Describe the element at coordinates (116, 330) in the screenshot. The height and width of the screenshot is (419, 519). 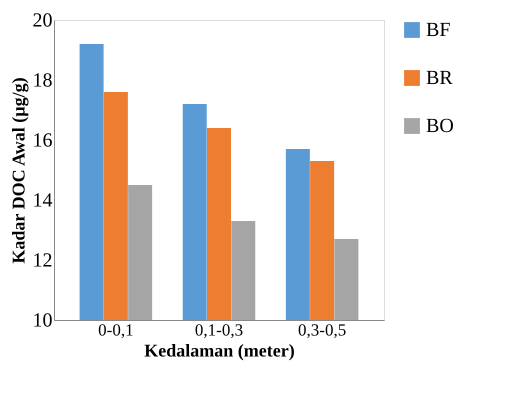
I see `x-tick-label: 0-0,1` at that location.